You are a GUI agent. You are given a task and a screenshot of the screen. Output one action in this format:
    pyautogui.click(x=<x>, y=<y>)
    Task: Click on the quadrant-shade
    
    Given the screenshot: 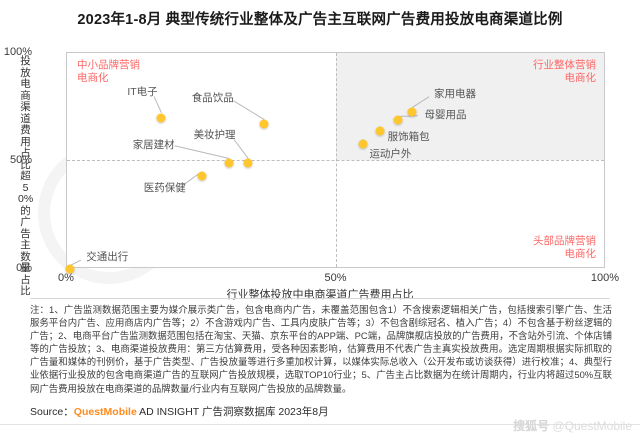 What is the action you would take?
    pyautogui.click(x=469, y=106)
    